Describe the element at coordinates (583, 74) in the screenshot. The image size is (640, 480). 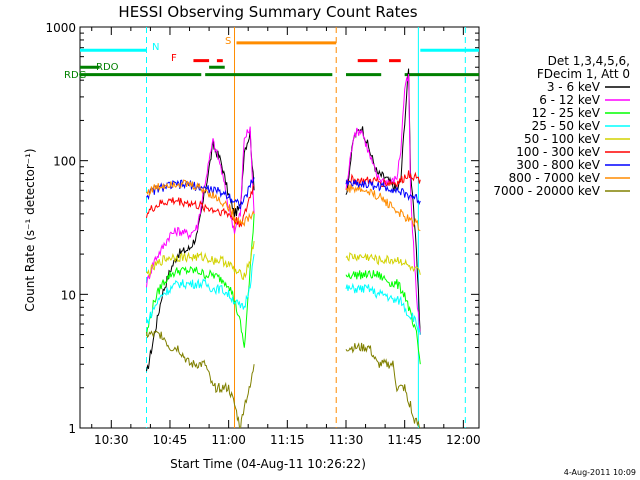
I see `legend-header-line-2: FDecim 1, Att 0` at that location.